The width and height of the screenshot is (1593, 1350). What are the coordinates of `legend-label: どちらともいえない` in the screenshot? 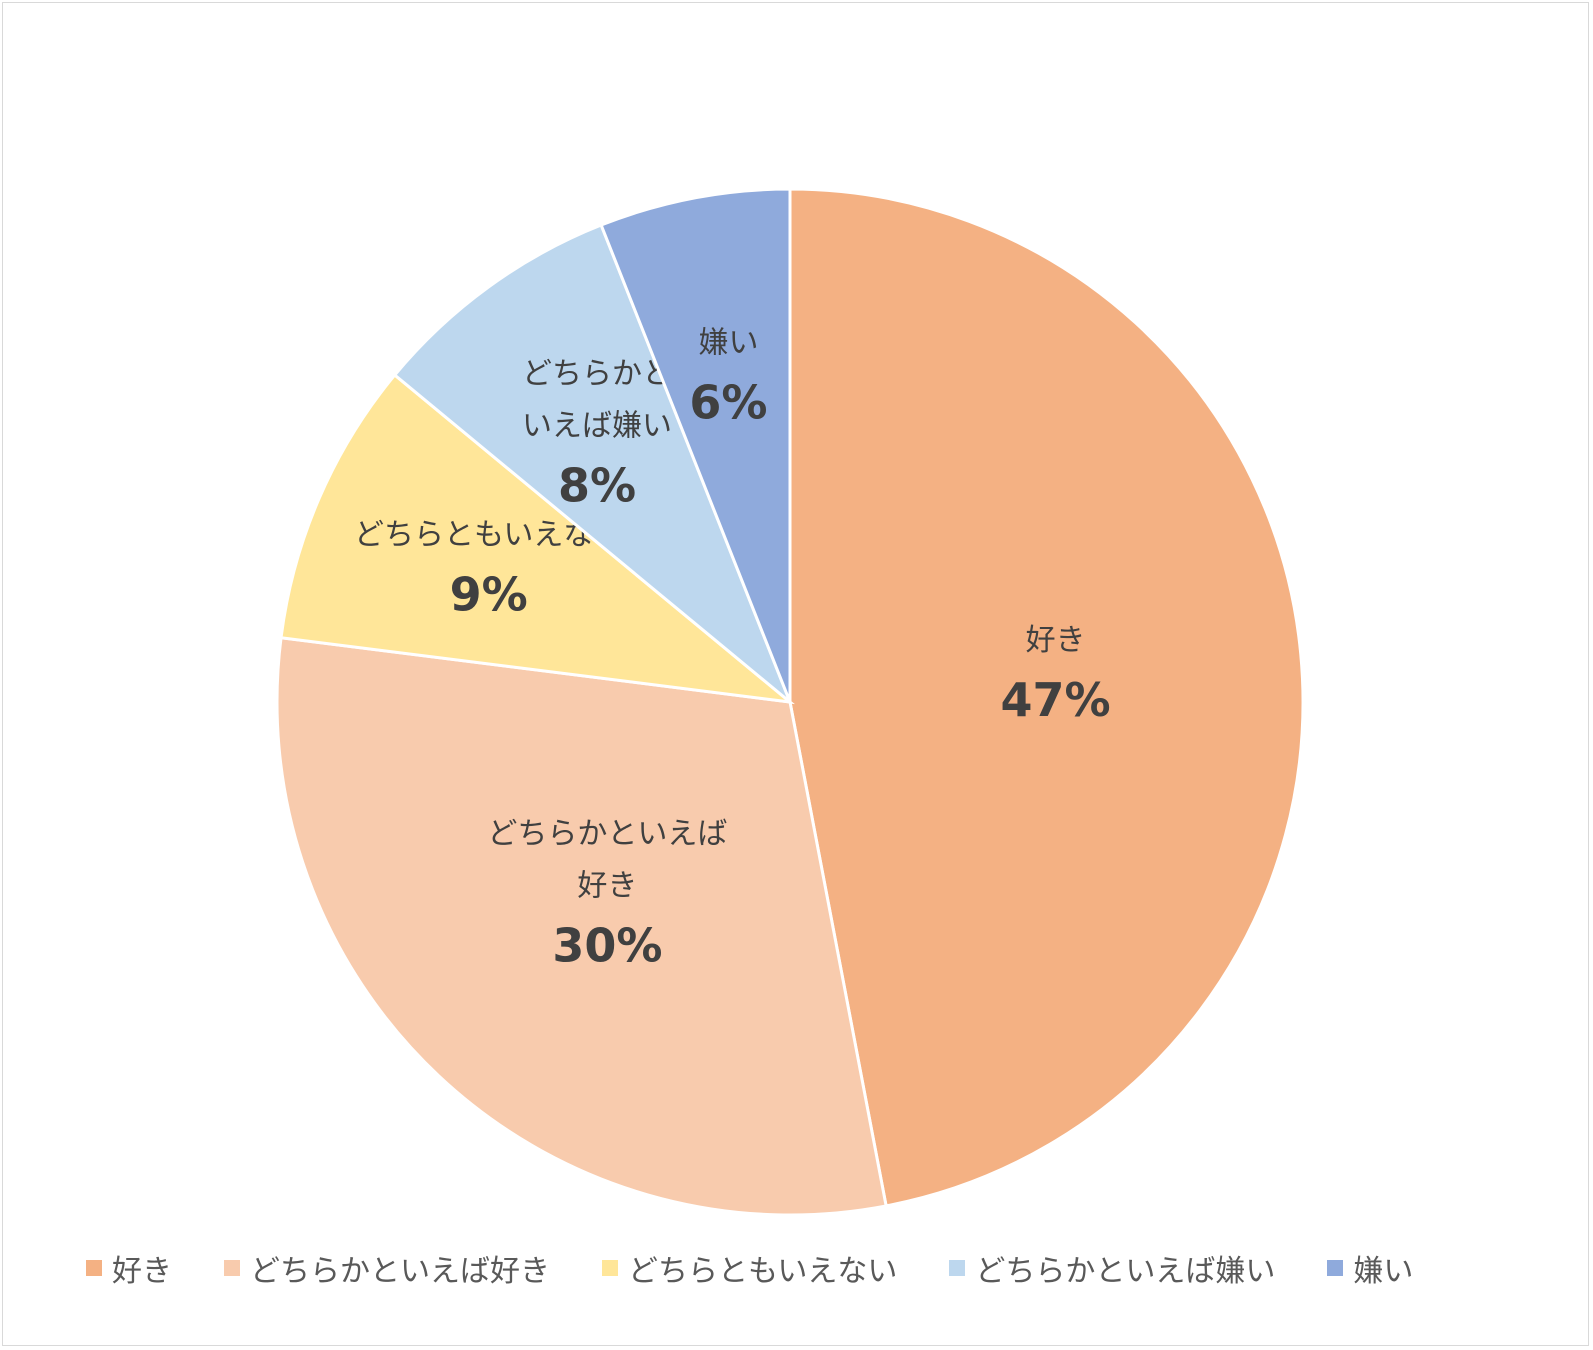 It's located at (763, 1271).